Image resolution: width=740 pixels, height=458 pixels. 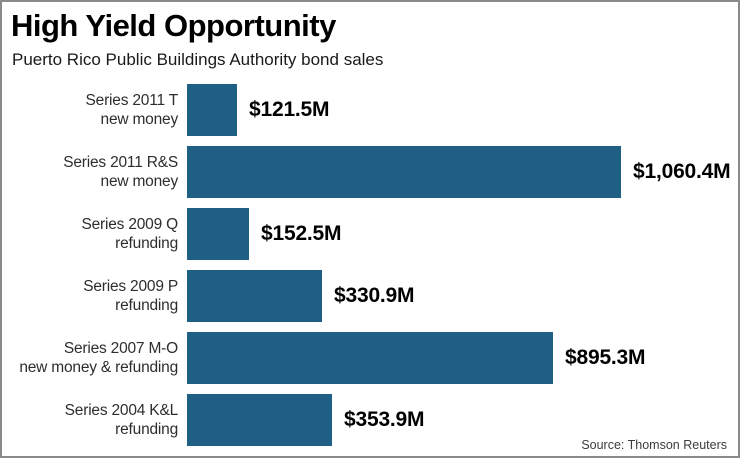 What do you see at coordinates (370, 110) in the screenshot?
I see `bar-row: Series 2011 T new money $121.5M` at bounding box center [370, 110].